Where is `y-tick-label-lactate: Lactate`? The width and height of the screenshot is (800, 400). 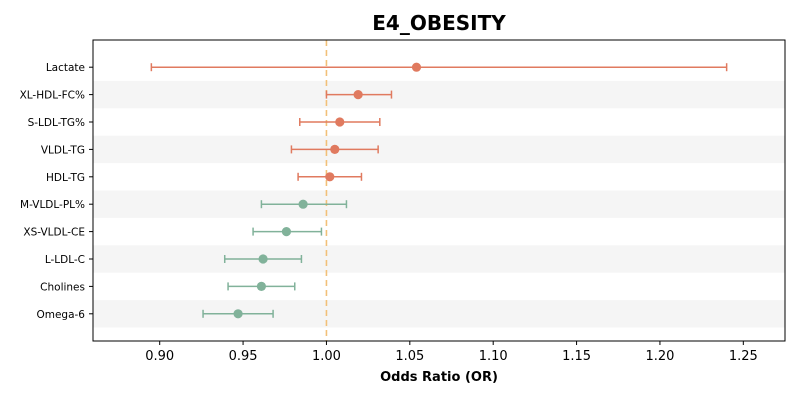
y-tick-label-lactate: Lactate is located at coordinates (65, 68).